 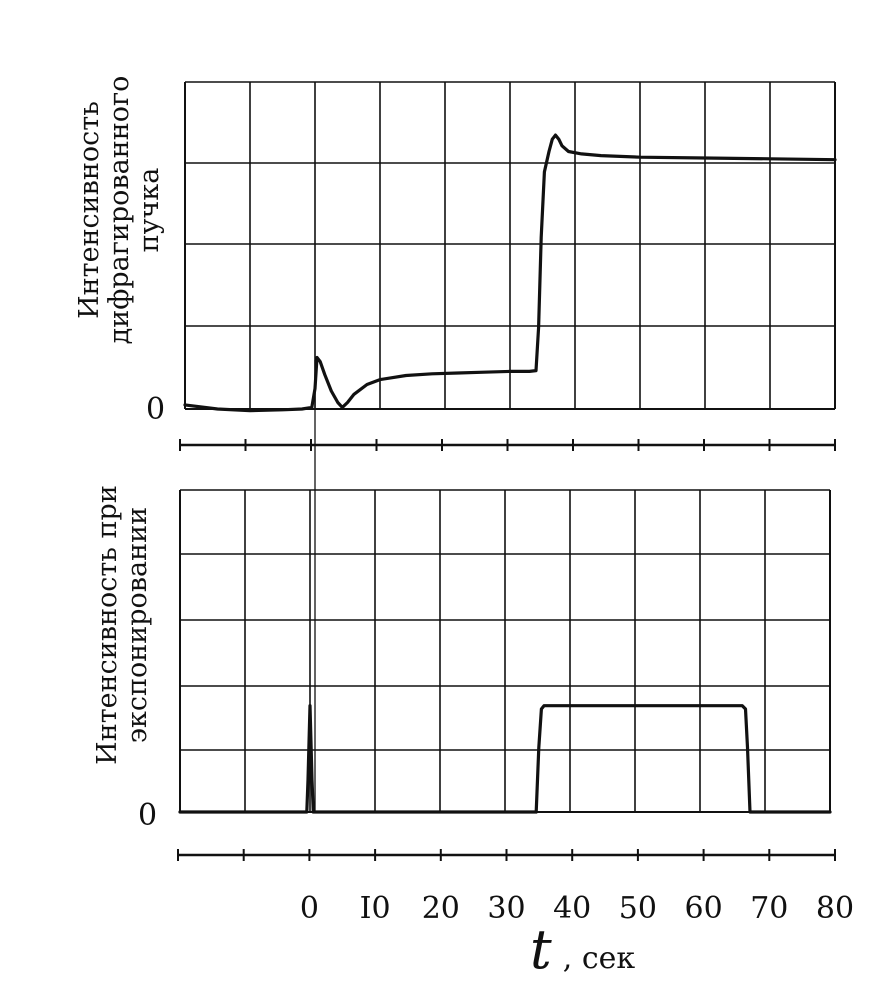 I want to click on bottom-zero-label: 0, so click(x=148, y=815).